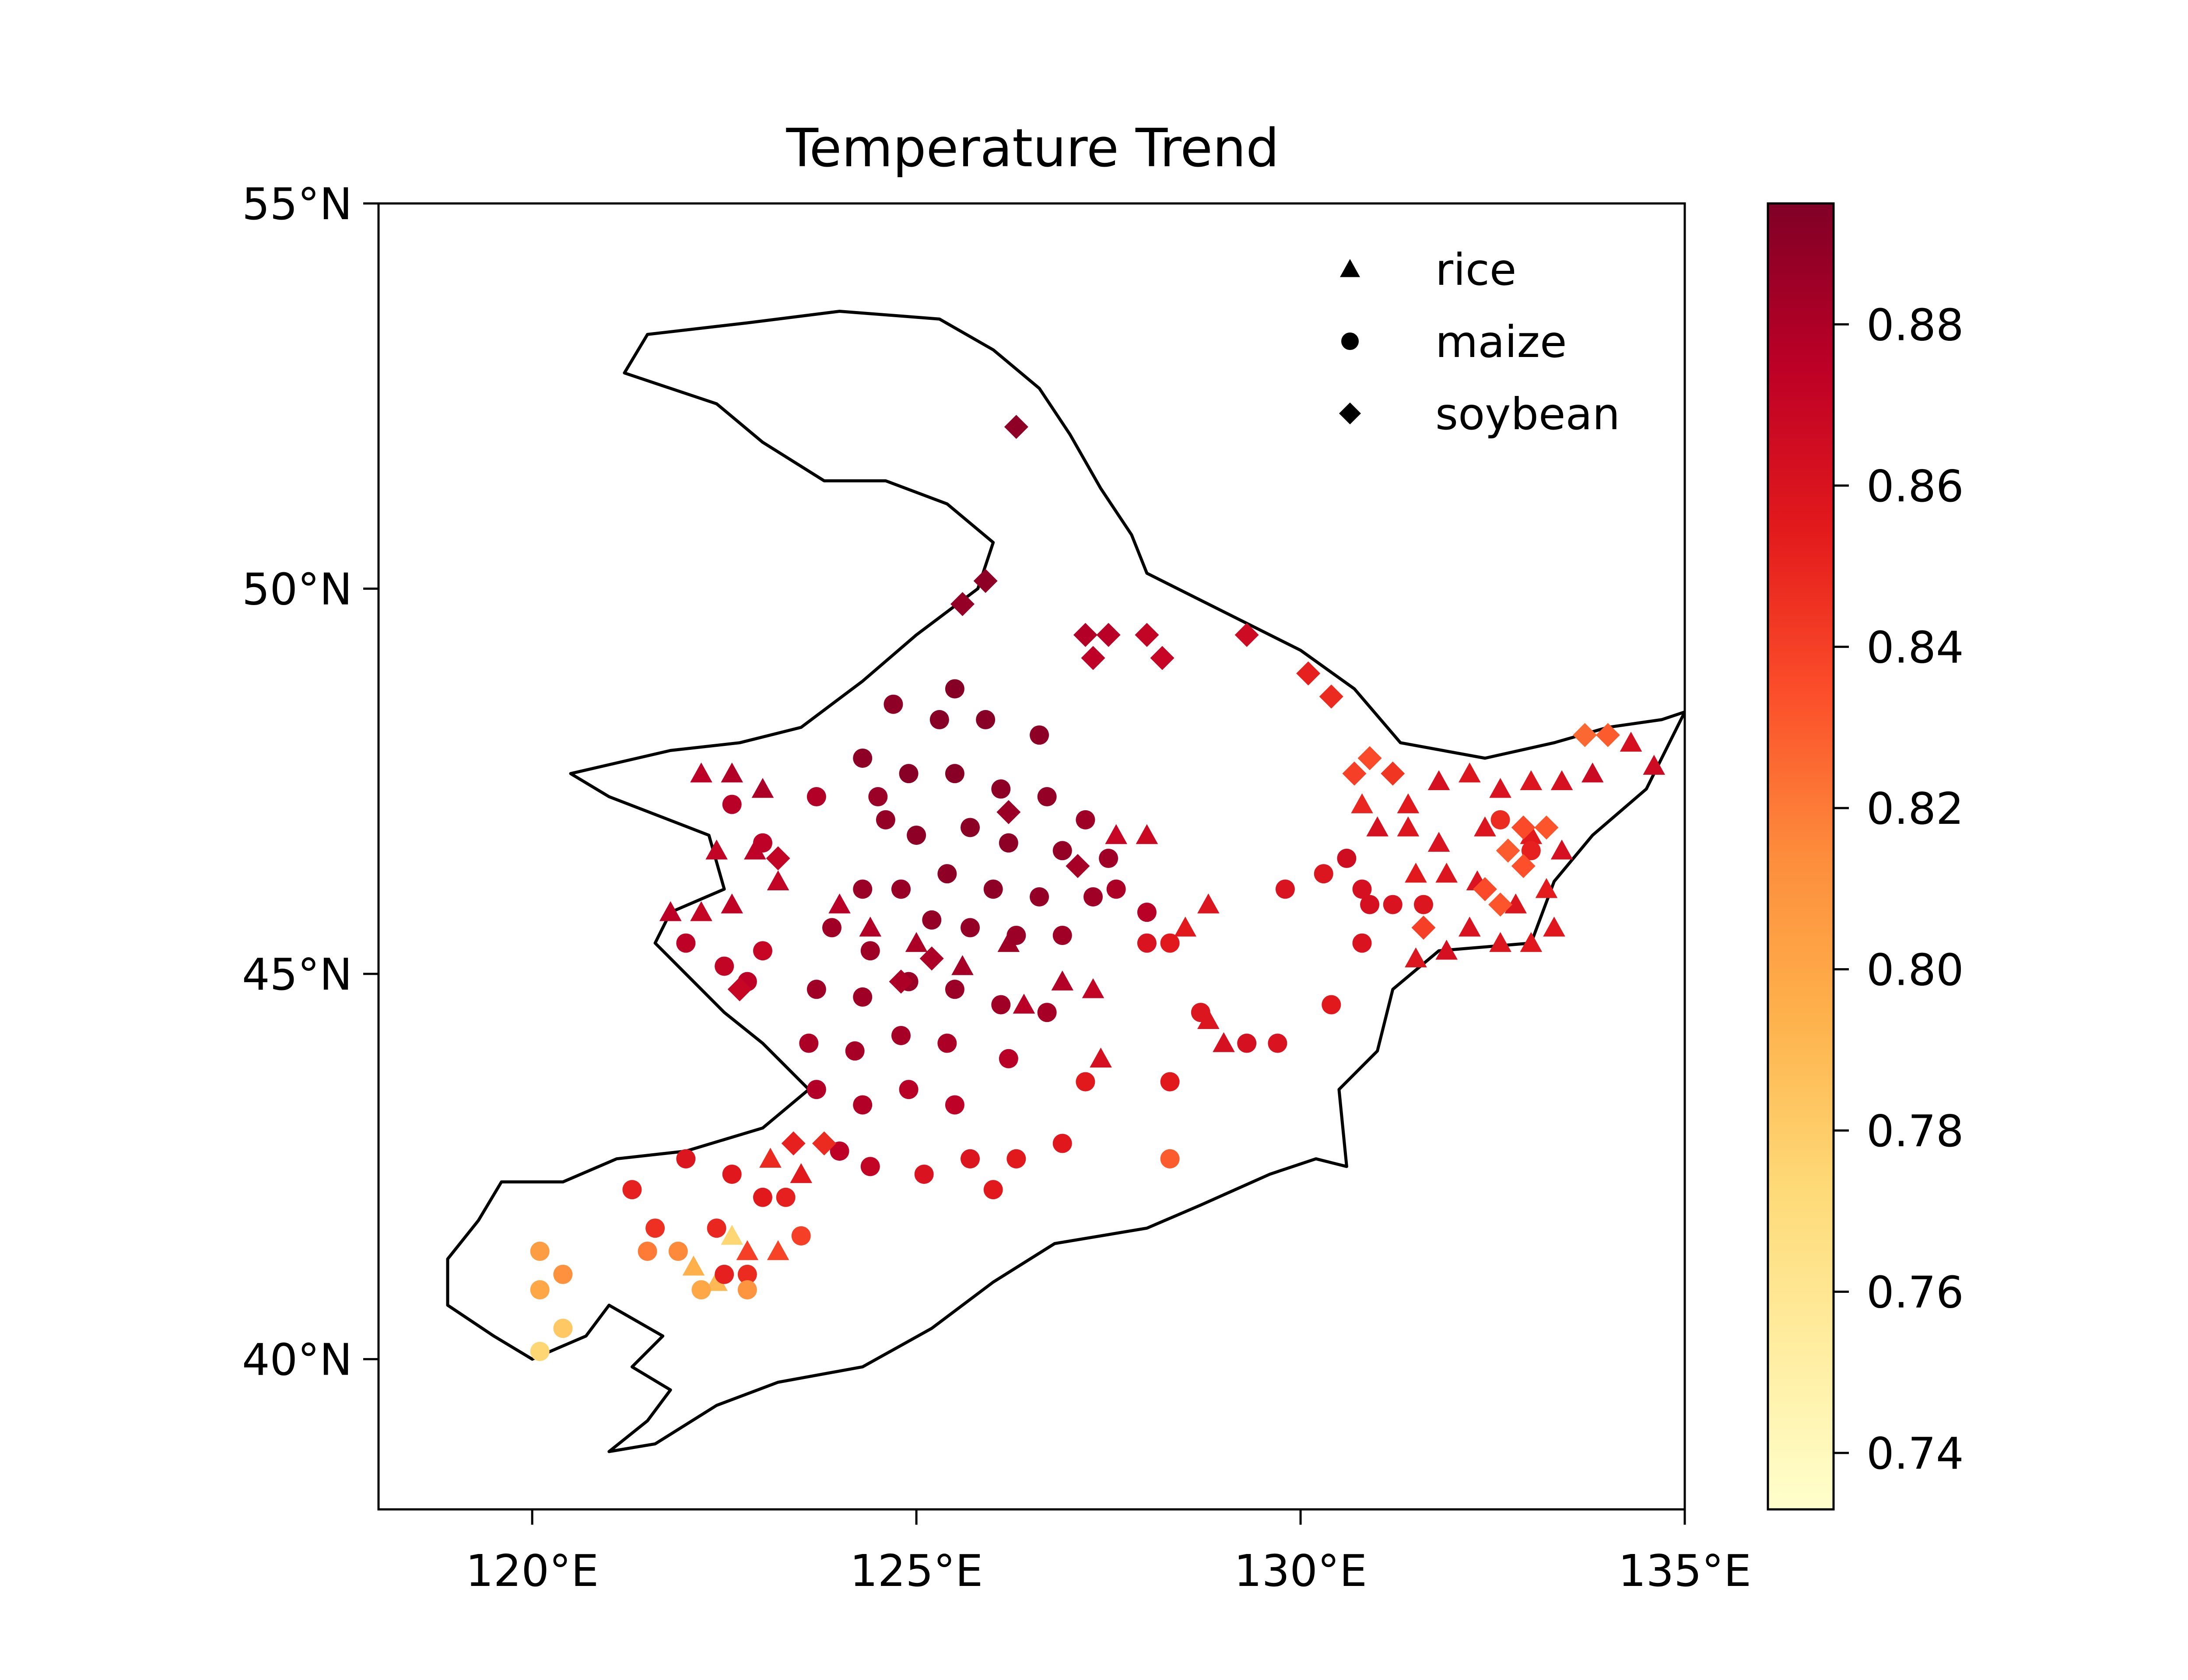 The image size is (2188, 1680). I want to click on colorbar-ticks: 0.74 0.76 0.78 0.80 0.82 0.84 0.86 0.88, so click(1899, 889).